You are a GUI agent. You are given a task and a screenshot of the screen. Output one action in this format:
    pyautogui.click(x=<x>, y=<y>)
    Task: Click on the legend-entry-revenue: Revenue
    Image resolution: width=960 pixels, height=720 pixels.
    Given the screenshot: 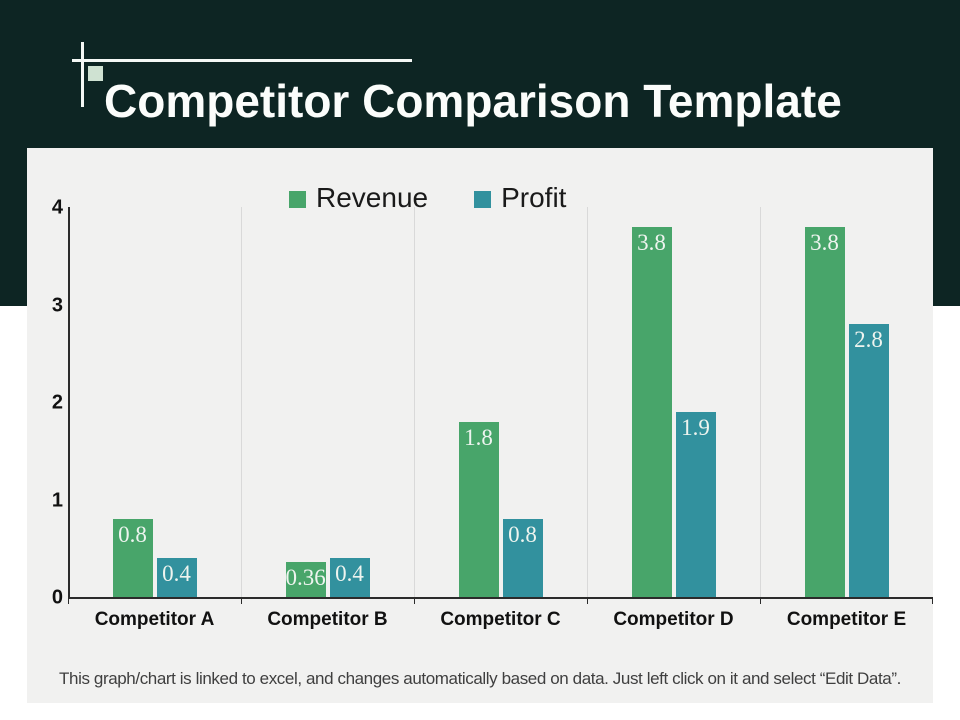 What is the action you would take?
    pyautogui.click(x=358, y=199)
    